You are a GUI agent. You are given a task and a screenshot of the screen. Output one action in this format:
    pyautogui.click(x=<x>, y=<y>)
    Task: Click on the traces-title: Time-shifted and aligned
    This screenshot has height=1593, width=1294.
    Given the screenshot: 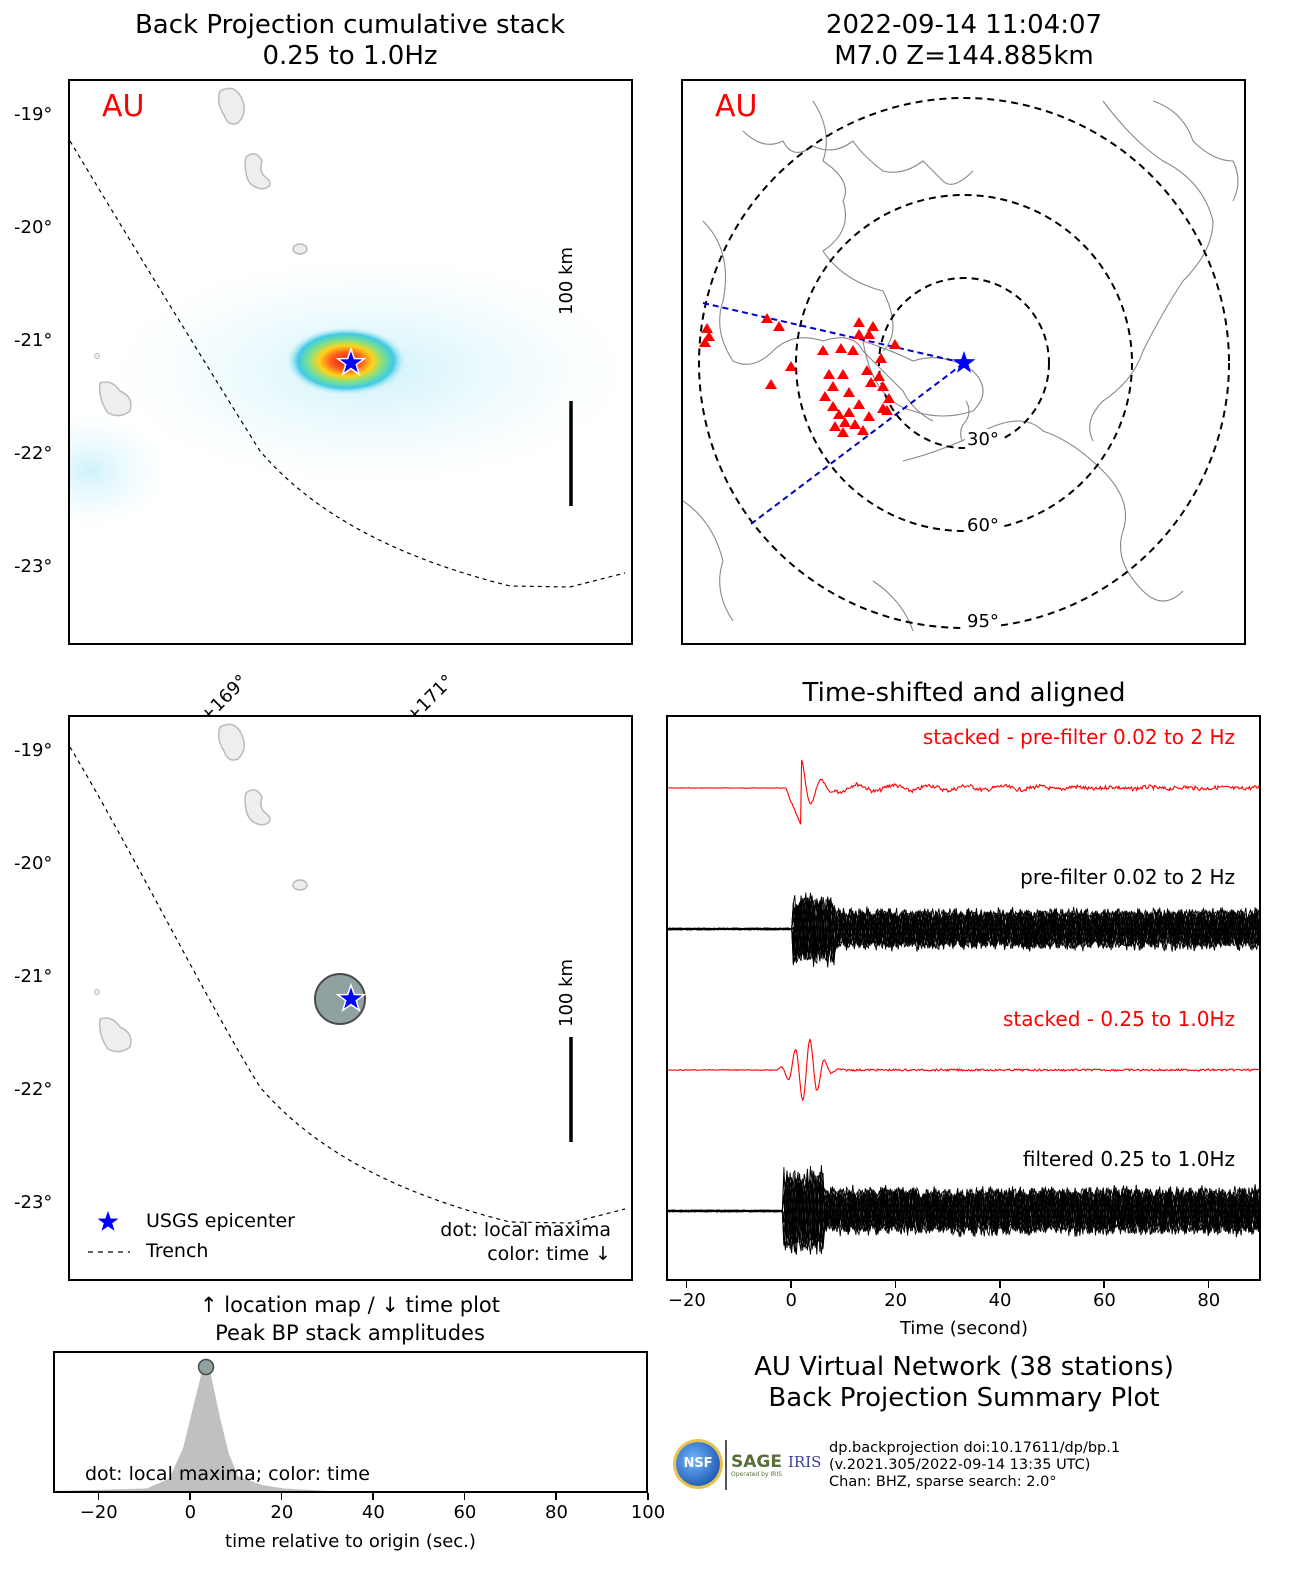 What is the action you would take?
    pyautogui.click(x=964, y=693)
    